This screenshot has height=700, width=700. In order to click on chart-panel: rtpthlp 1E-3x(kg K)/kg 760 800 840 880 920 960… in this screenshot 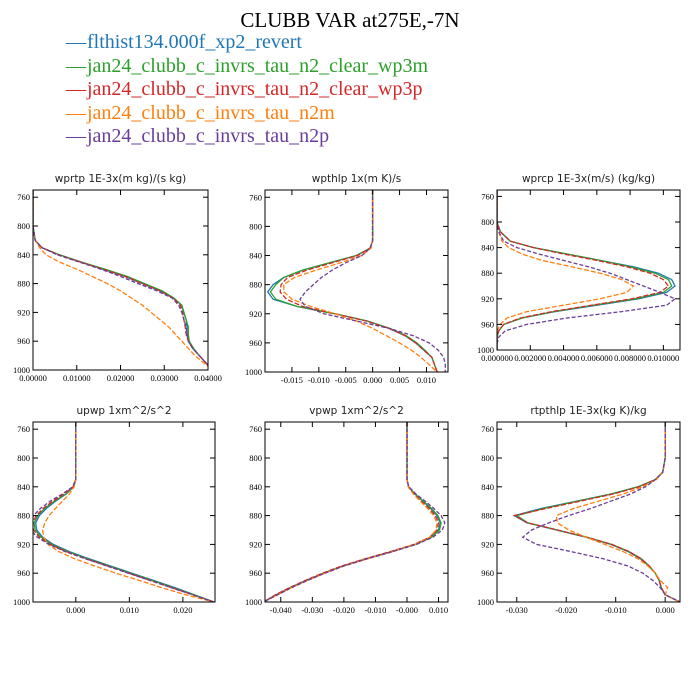, I will do `click(579, 510)`.